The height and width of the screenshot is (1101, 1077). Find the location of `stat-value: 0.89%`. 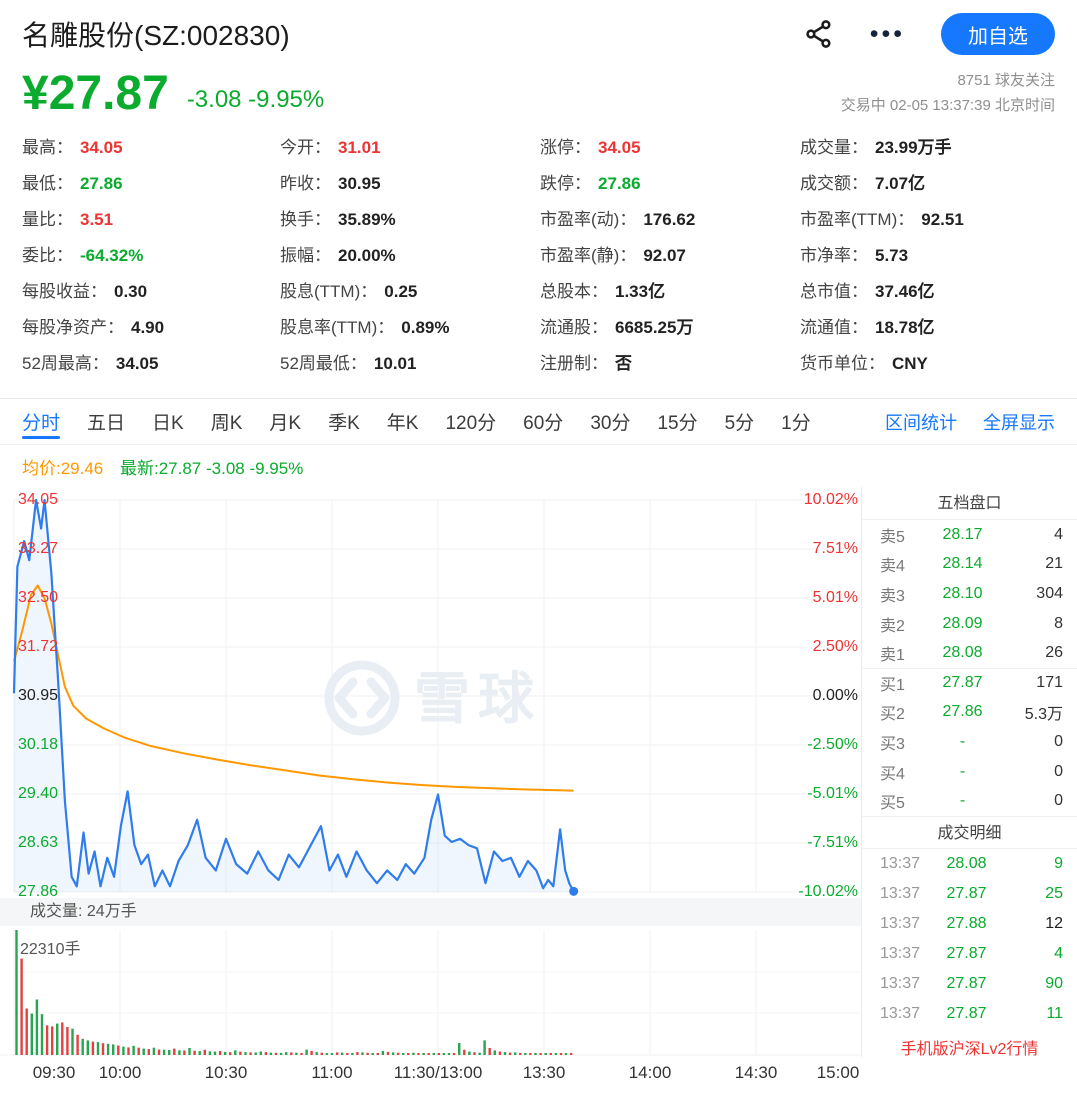

stat-value: 0.89% is located at coordinates (425, 327).